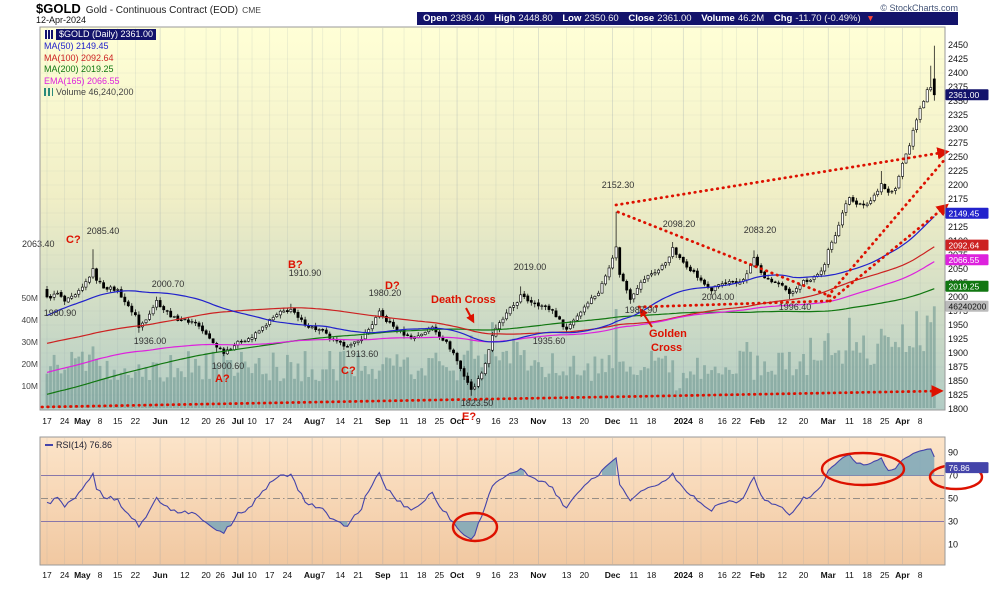  Describe the element at coordinates (29, 386) in the screenshot. I see `svg-text: 10M` at that location.